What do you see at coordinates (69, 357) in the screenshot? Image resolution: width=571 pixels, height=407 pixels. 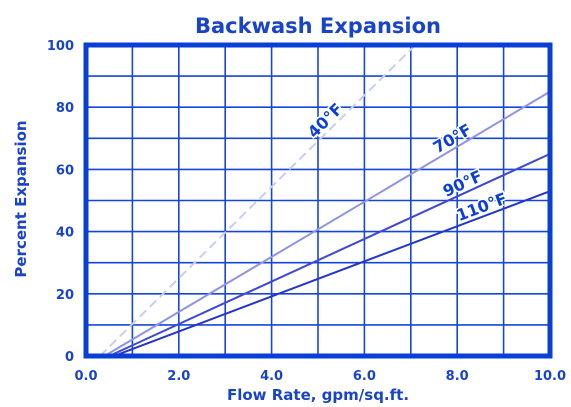 I see `y-tick-label: 0` at bounding box center [69, 357].